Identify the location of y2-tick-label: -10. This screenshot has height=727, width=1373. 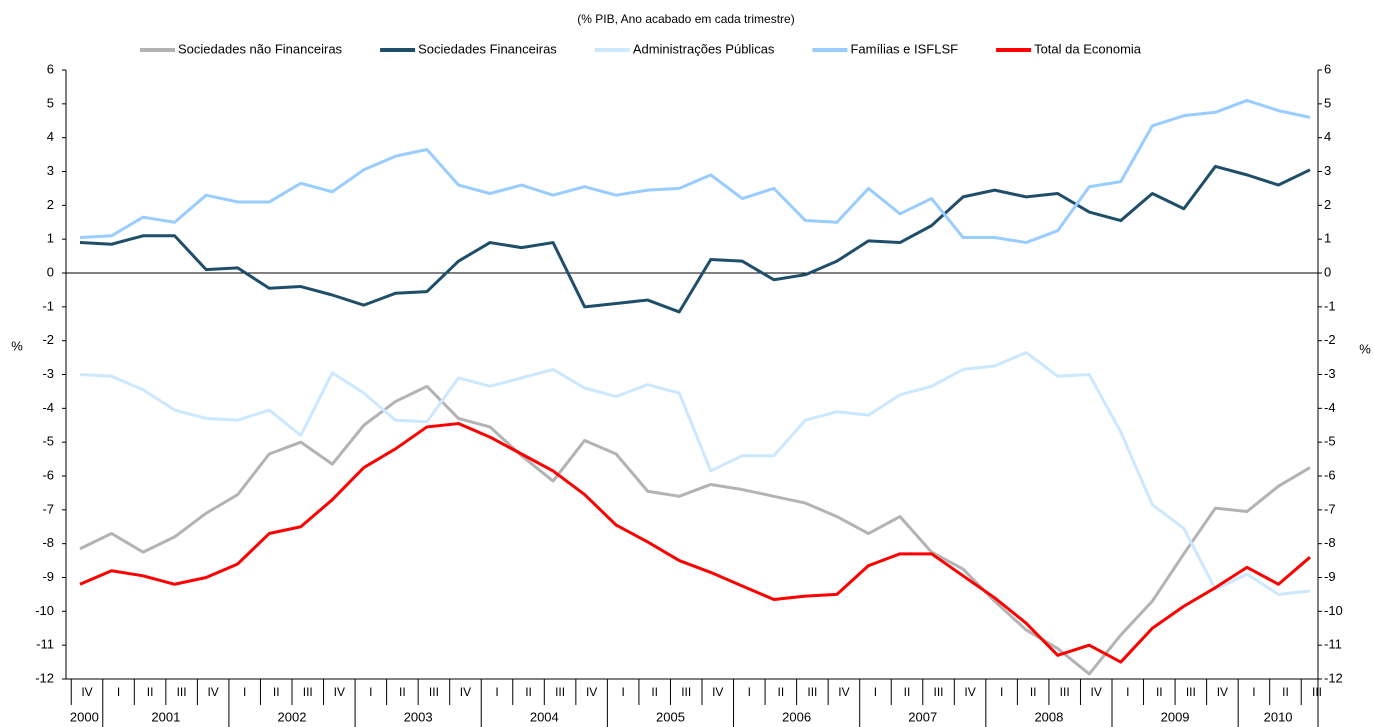
(1333, 610).